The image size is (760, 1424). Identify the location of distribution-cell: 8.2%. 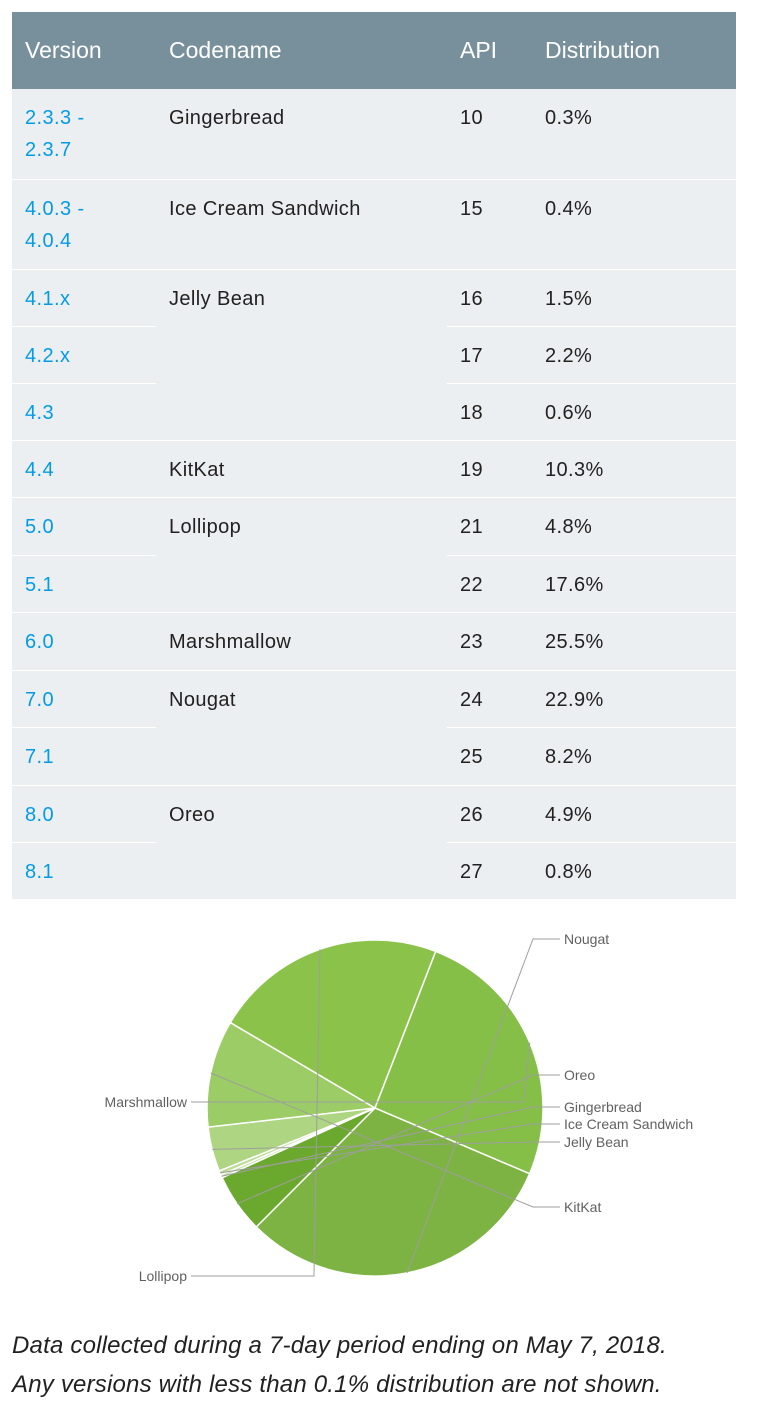
(634, 755).